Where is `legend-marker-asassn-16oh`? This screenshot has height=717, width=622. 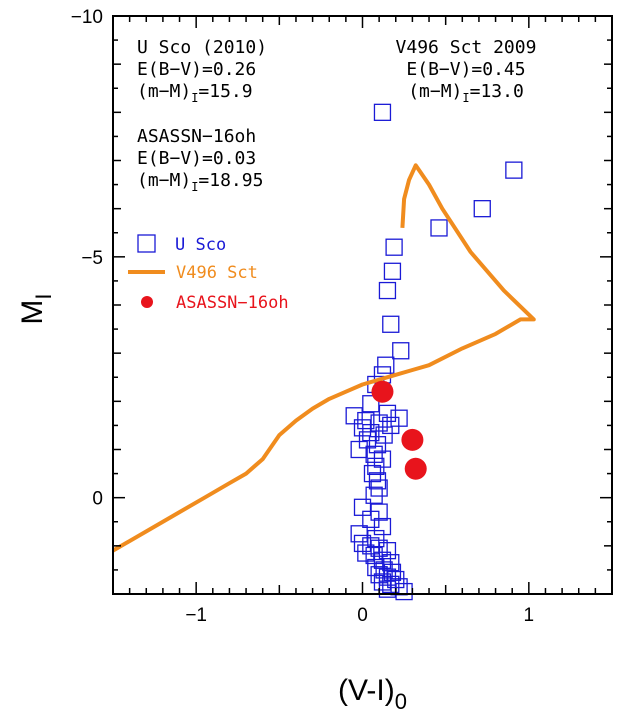 legend-marker-asassn-16oh is located at coordinates (147, 302).